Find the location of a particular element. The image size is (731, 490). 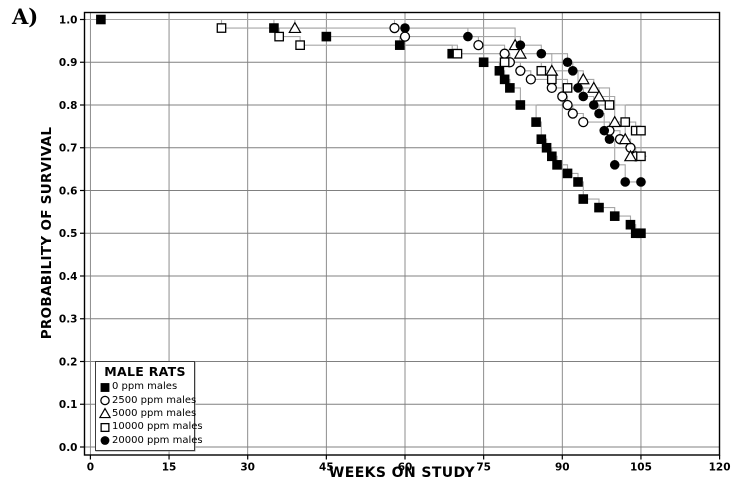

legend-item-label: 10000 ppm males is located at coordinates (157, 427).